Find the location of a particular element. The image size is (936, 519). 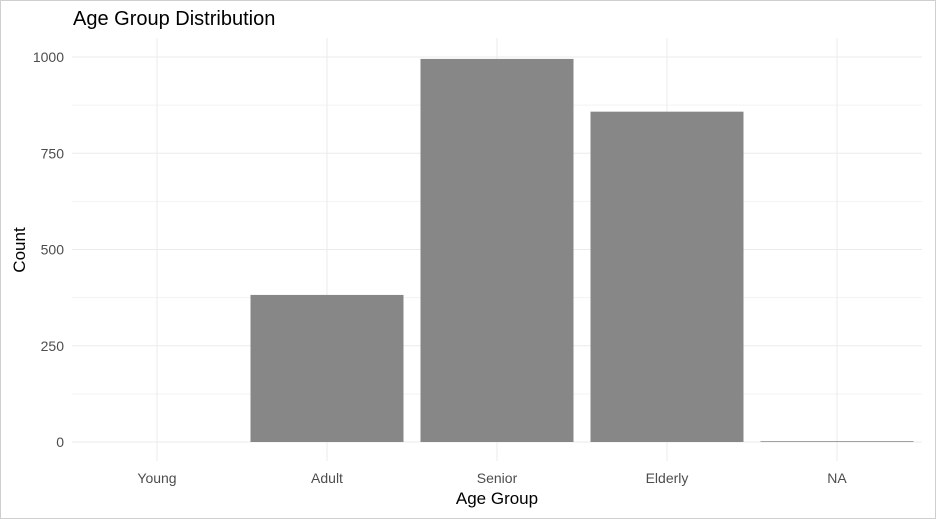

y-tick-label: 750 is located at coordinates (53, 153).